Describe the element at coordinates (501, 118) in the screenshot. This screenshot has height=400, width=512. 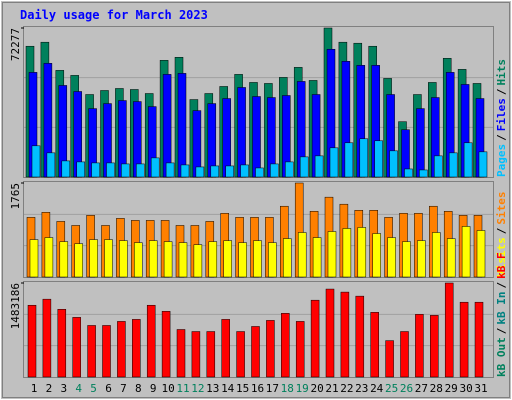
I see `legend: Pages / Files / Hits` at that location.